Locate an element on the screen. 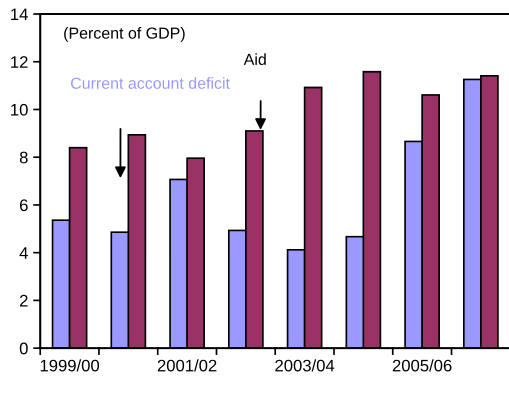  annotation: (Percent of GDP) is located at coordinates (124, 34).